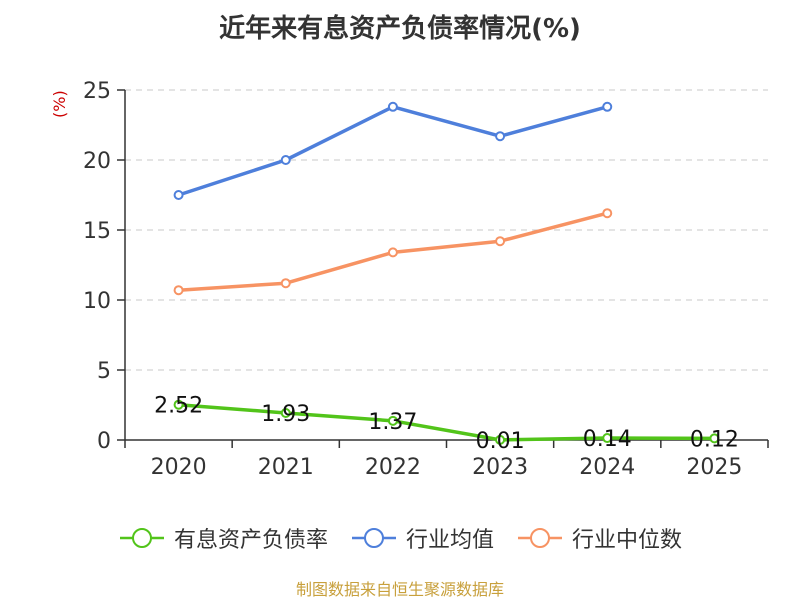 The image size is (800, 600). I want to click on y-tick-label: 20, so click(97, 161).